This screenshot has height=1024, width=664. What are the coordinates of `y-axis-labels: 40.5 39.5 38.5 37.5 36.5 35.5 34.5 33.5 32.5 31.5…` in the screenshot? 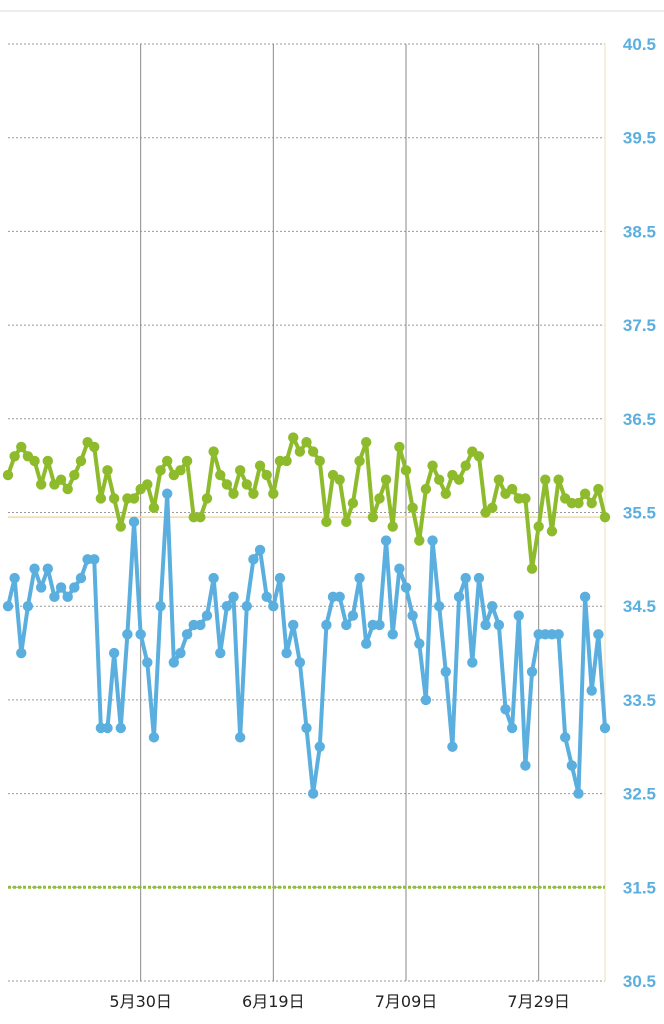 It's located at (639, 513).